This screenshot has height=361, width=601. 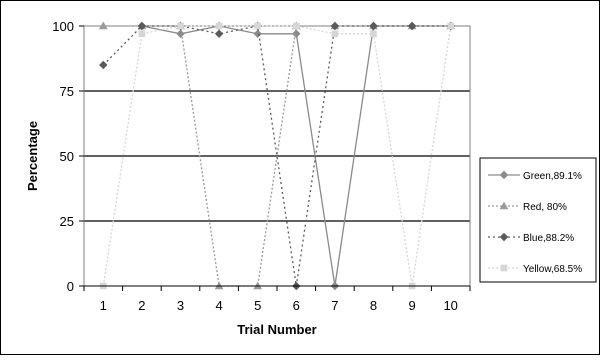 What do you see at coordinates (552, 176) in the screenshot?
I see `legend-label: Green,89.1%` at bounding box center [552, 176].